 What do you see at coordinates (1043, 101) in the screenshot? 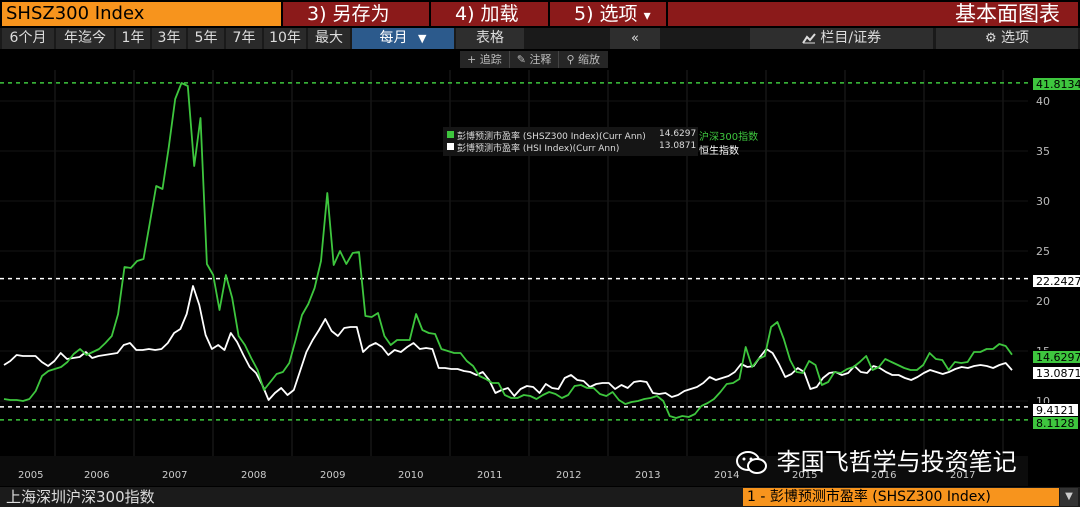
I see `y-tick: 40` at bounding box center [1043, 101].